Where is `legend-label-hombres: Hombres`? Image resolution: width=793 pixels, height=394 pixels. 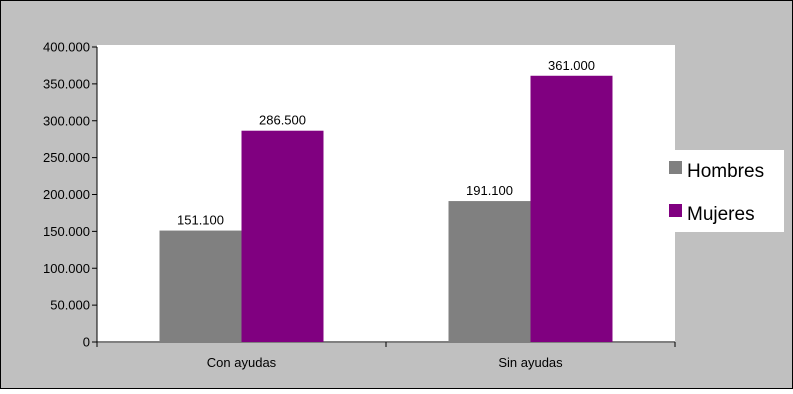 legend-label-hombres: Hombres is located at coordinates (725, 171).